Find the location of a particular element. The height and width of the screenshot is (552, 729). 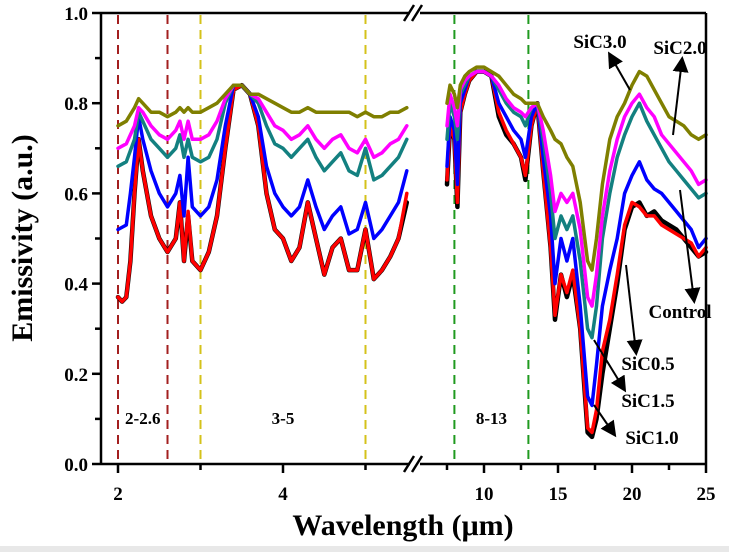

axis-break-top is located at coordinates (413, 13).